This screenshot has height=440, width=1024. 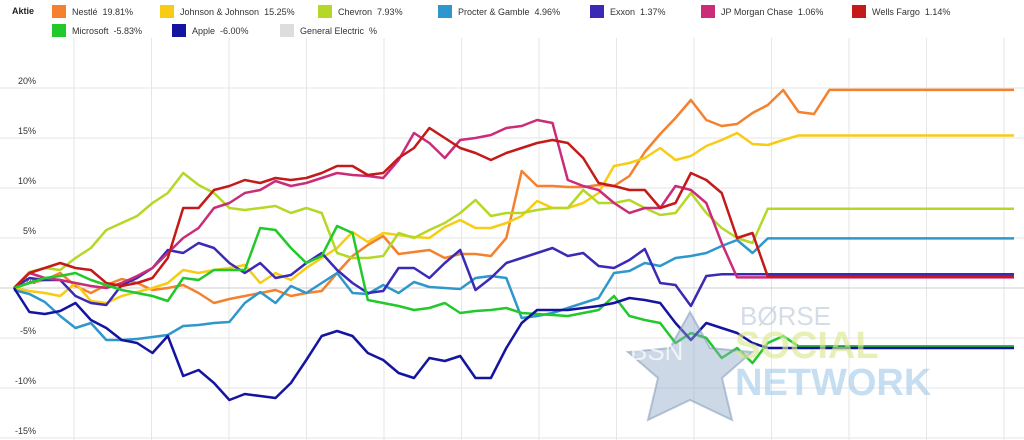 I want to click on legend-value: 1.14%, so click(x=937, y=11).